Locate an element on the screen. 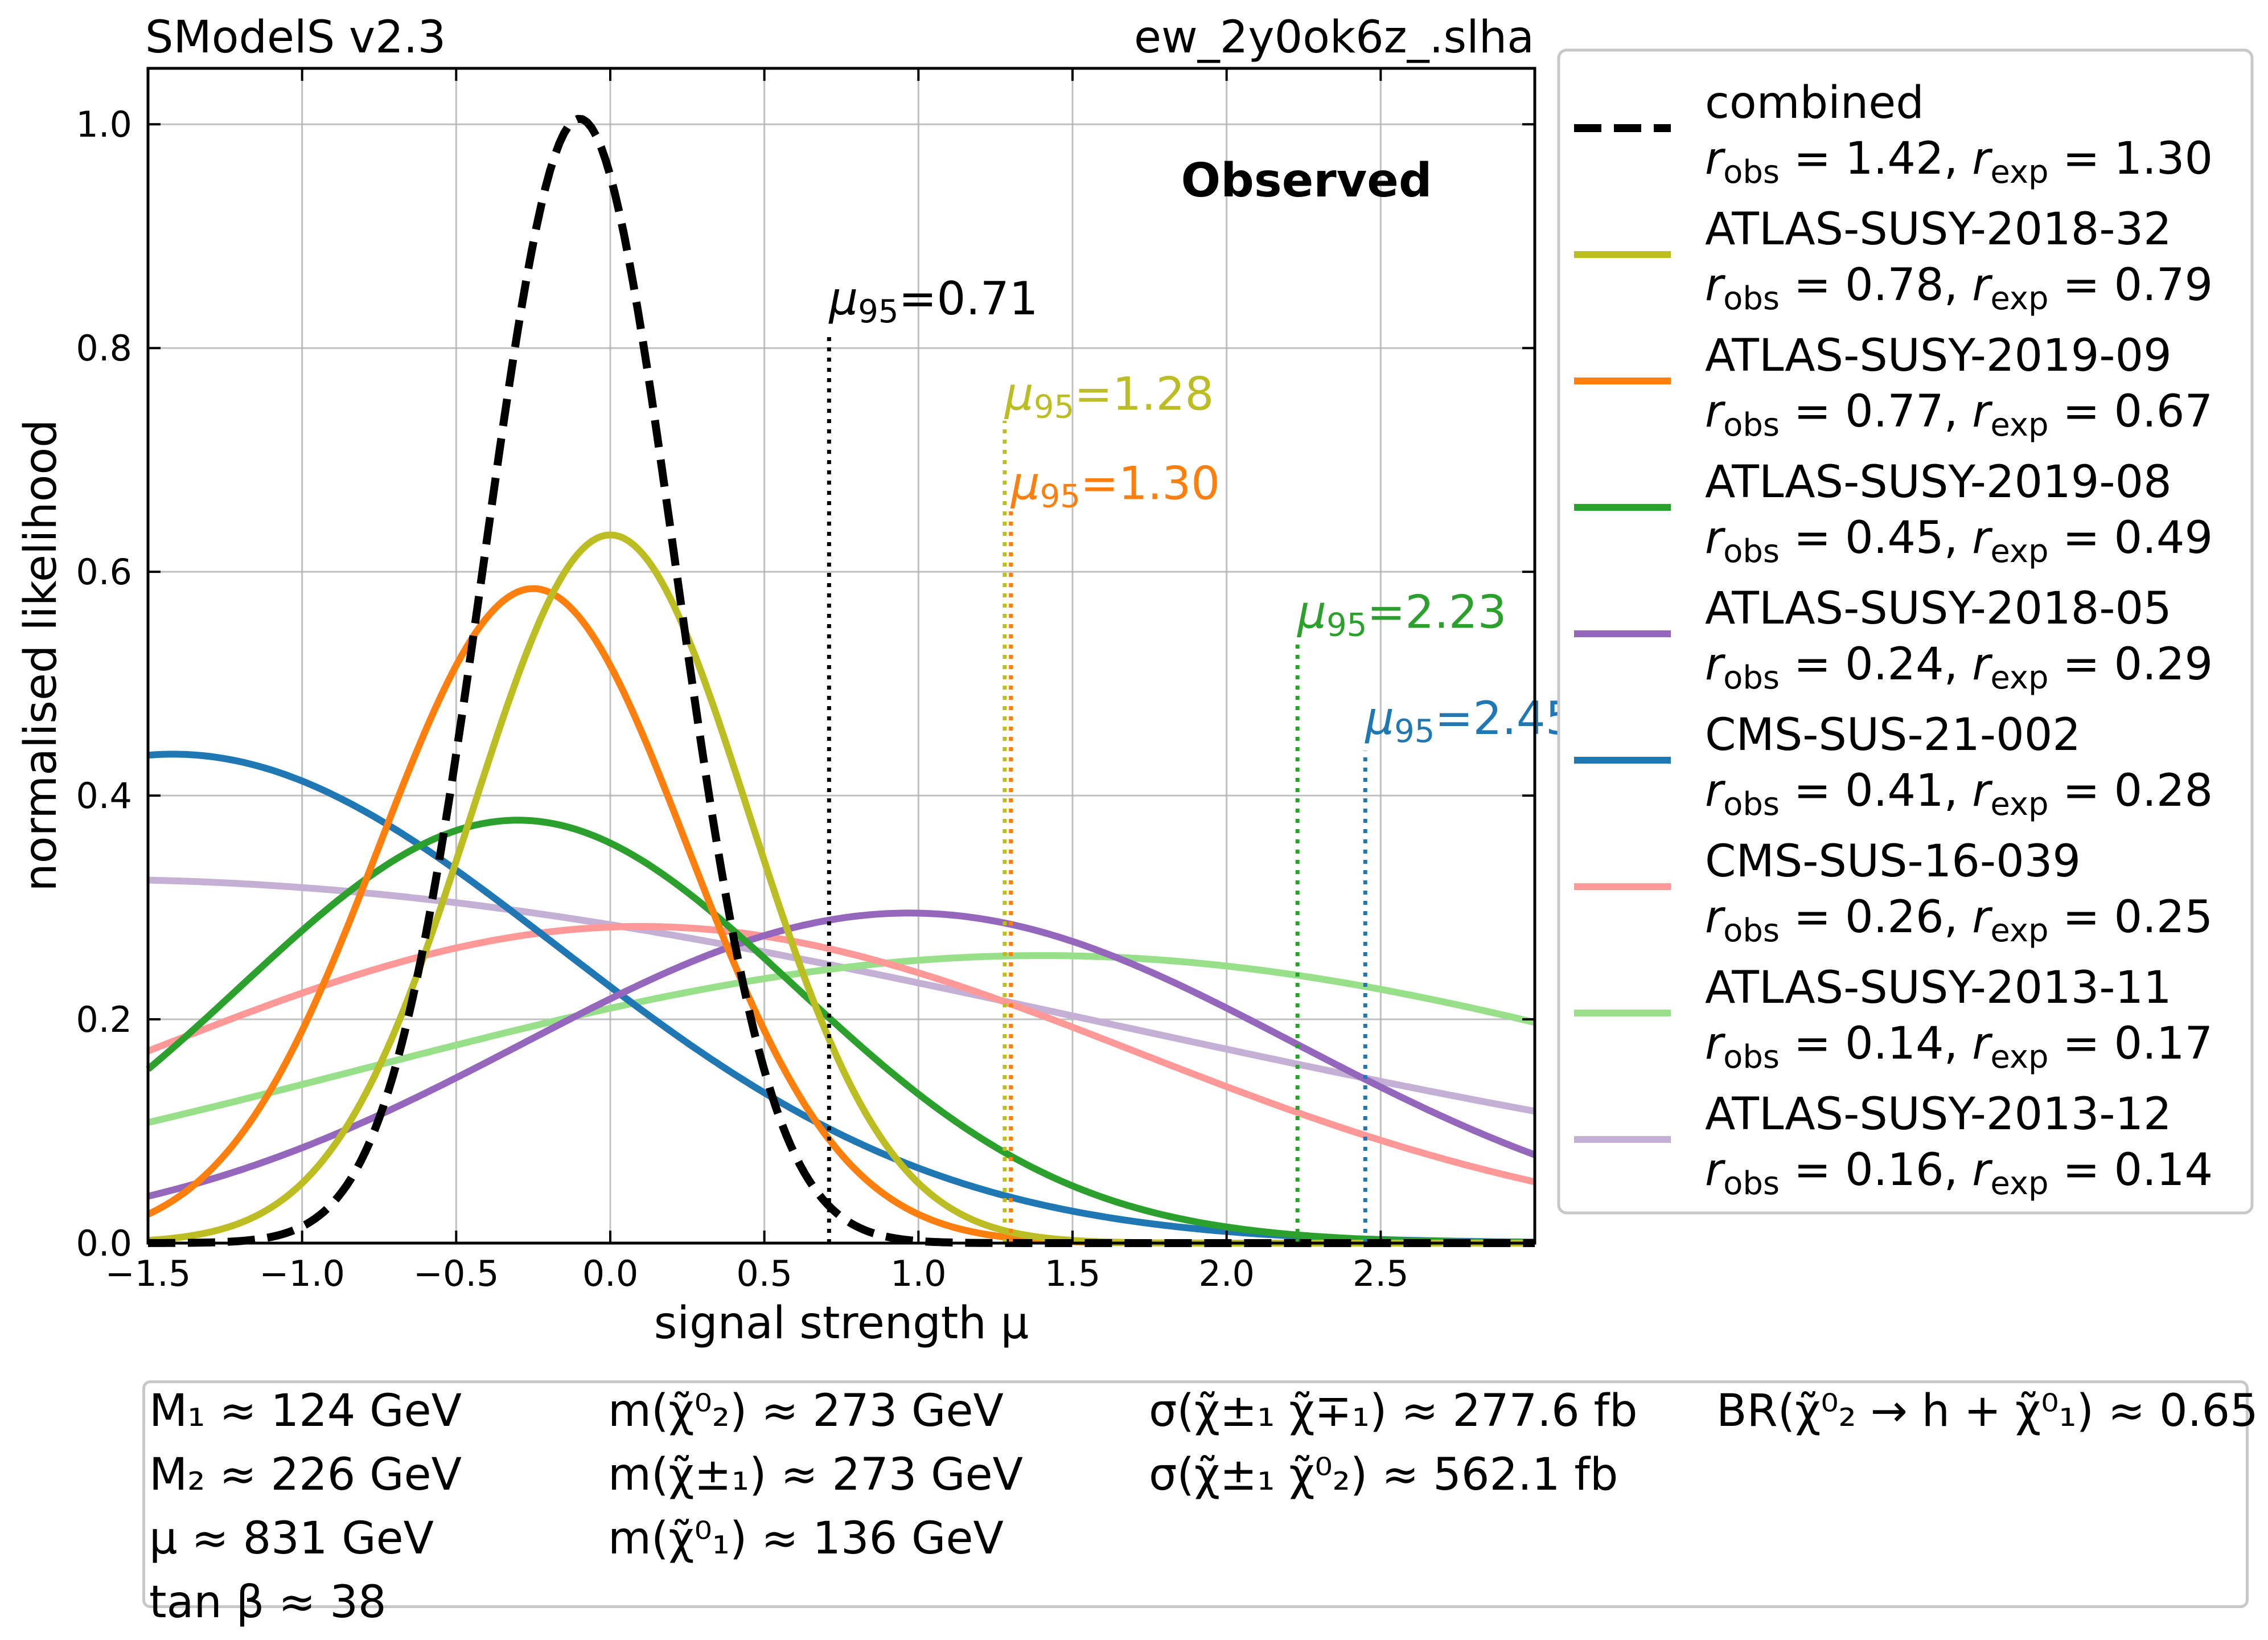 This screenshot has width=2268, height=1640. y-tick-label: 0.6 is located at coordinates (104, 572).